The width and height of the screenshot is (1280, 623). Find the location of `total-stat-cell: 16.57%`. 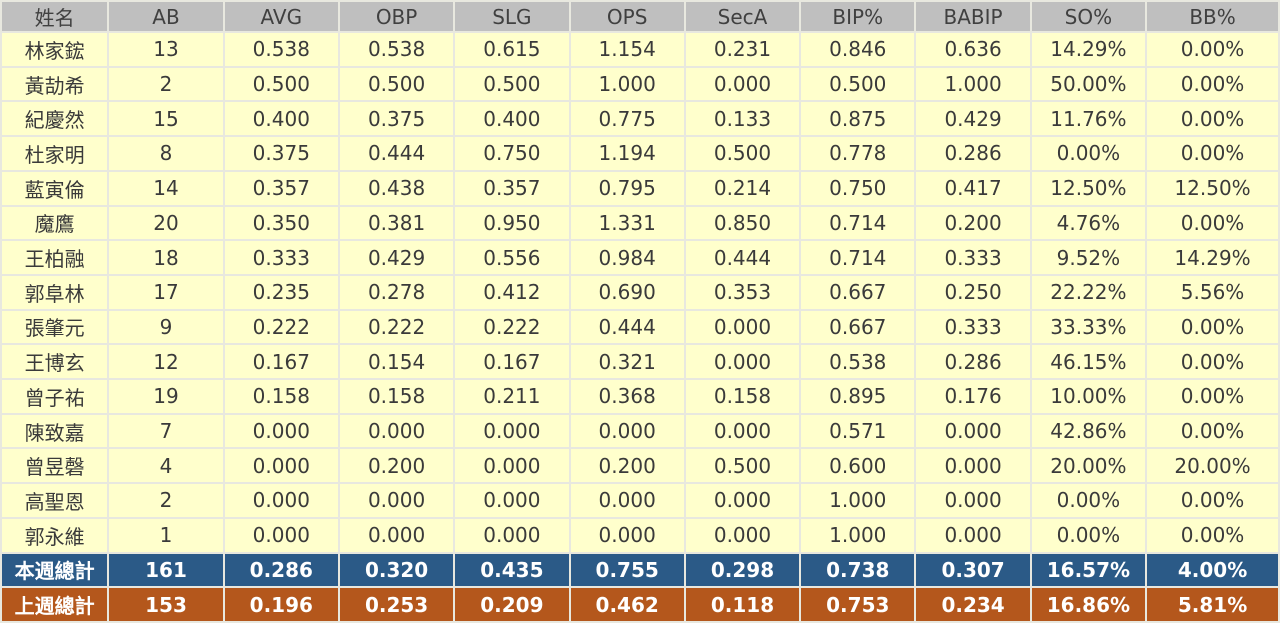

total-stat-cell: 16.57% is located at coordinates (1088, 570).